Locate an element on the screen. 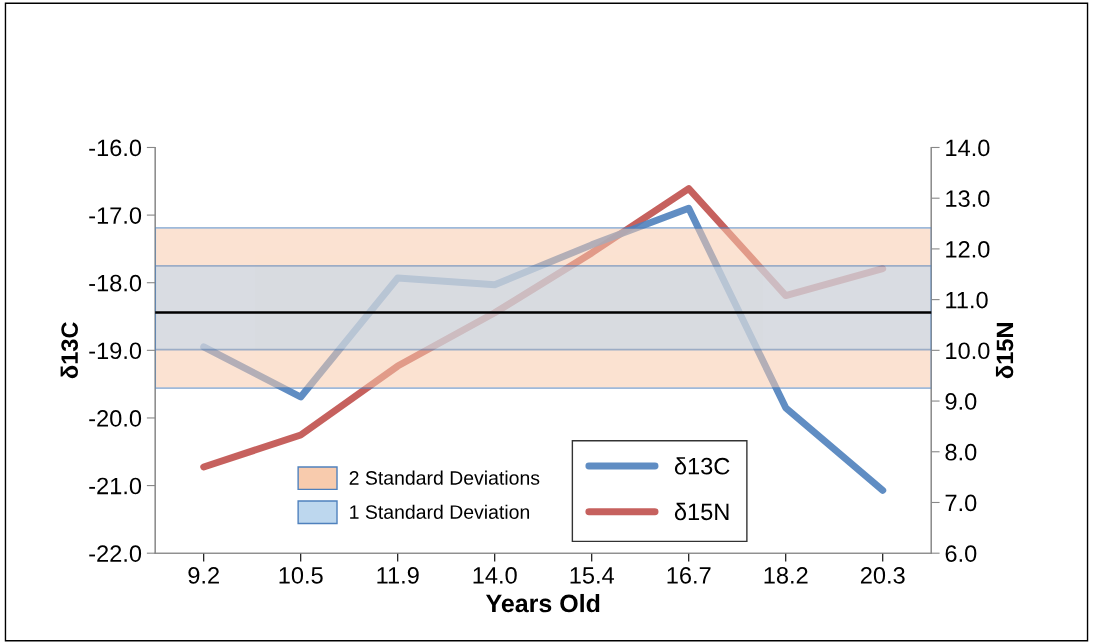 The image size is (1093, 644). y2-tick-label: 12.0 is located at coordinates (968, 249).